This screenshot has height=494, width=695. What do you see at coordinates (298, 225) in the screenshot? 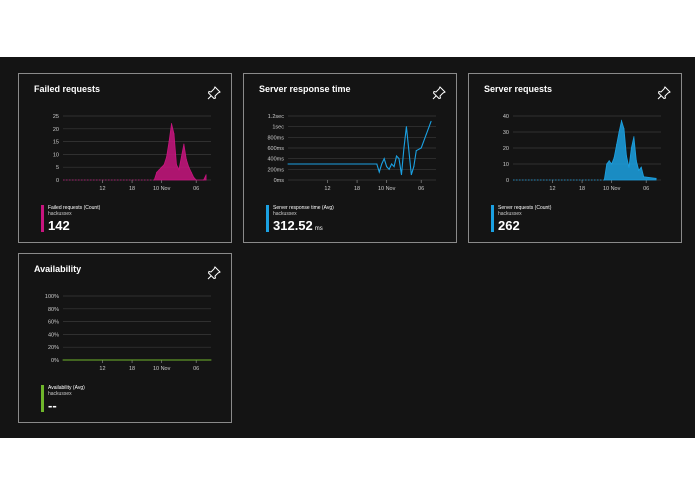
I see `legend-value: 312.52 ms` at bounding box center [298, 225].